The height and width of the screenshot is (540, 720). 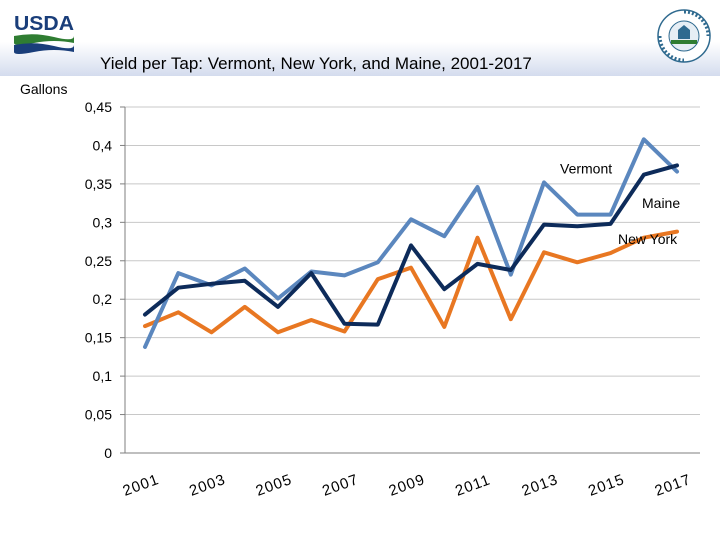 I want to click on y-axis-unit-label: Gallons, so click(x=44, y=89).